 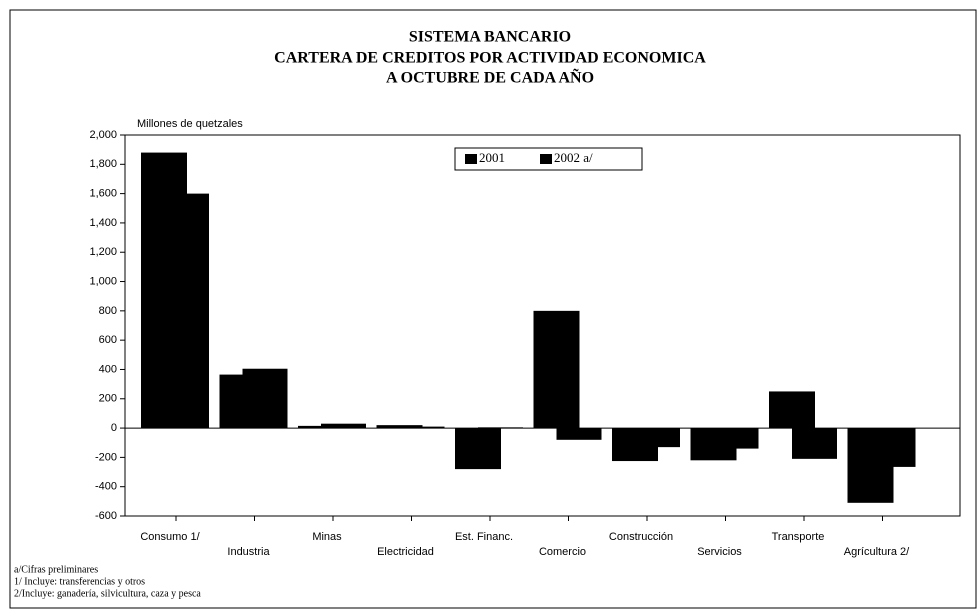 What do you see at coordinates (405, 552) in the screenshot?
I see `x-tick-label: Electricidad` at bounding box center [405, 552].